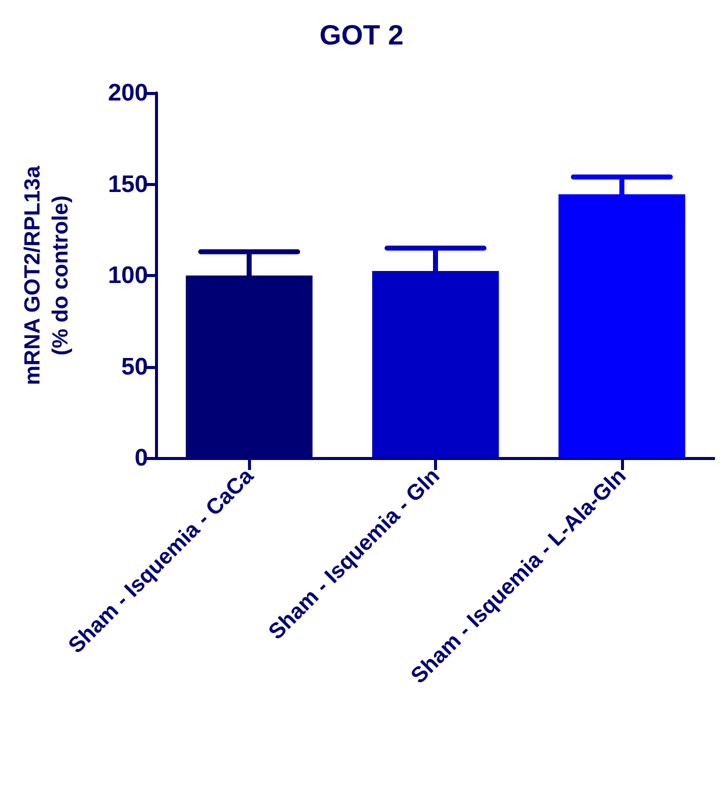 This screenshot has width=723, height=785. Describe the element at coordinates (128, 93) in the screenshot. I see `y-tick-label: 200` at that location.